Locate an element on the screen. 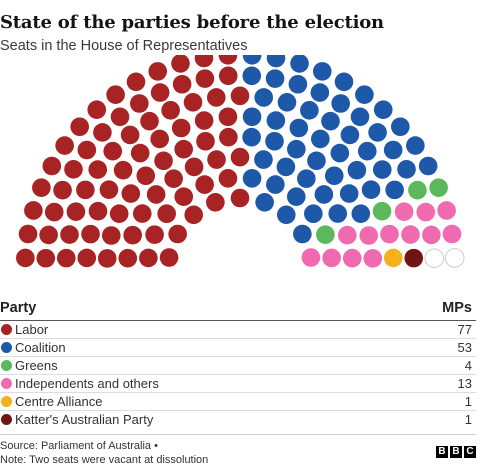 The width and height of the screenshot is (480, 476). party-row-greens: Greens 4 is located at coordinates (238, 366).